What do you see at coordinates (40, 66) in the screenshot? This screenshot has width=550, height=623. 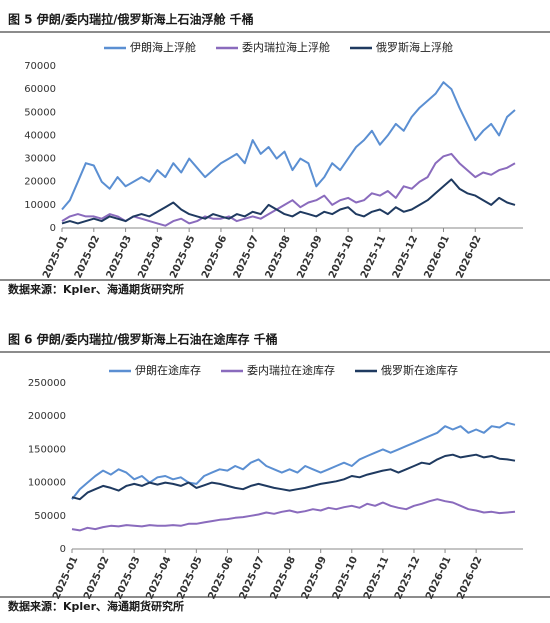 I see `y-tick-label: 70000` at bounding box center [40, 66].